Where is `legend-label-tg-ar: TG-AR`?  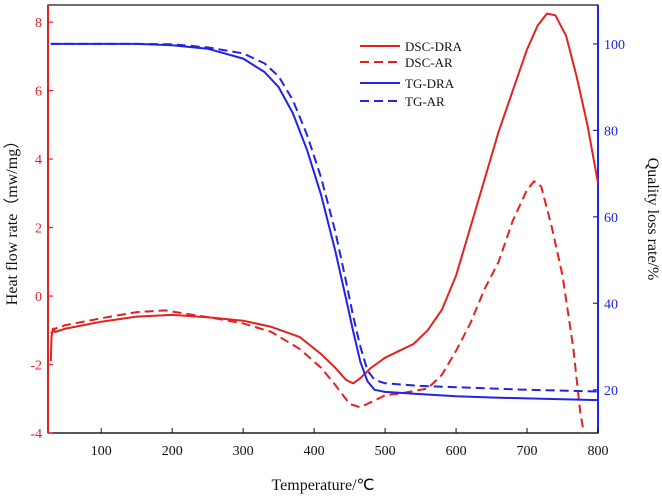
legend-label-tg-ar: TG-AR is located at coordinates (425, 101).